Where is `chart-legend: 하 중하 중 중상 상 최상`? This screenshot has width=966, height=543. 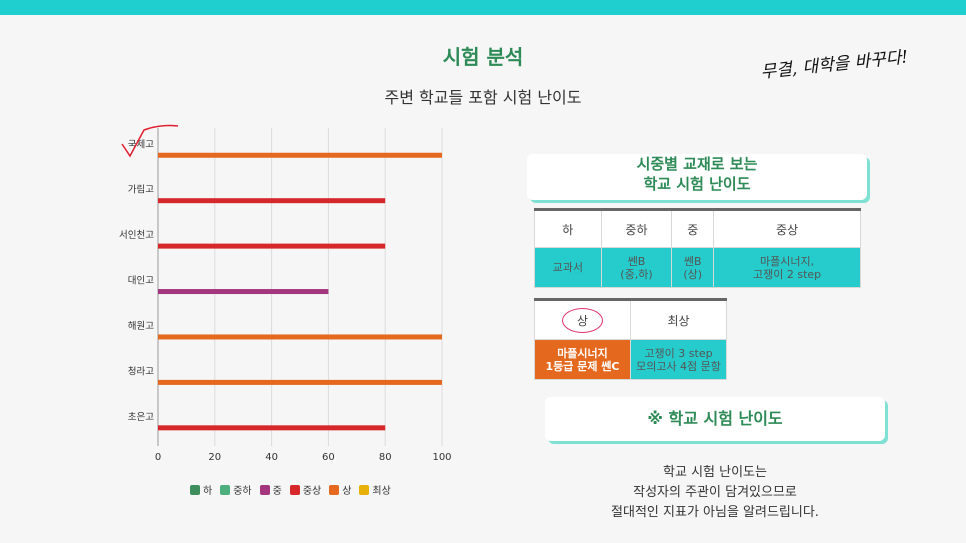 chart-legend: 하 중하 중 중상 상 최상 is located at coordinates (290, 489).